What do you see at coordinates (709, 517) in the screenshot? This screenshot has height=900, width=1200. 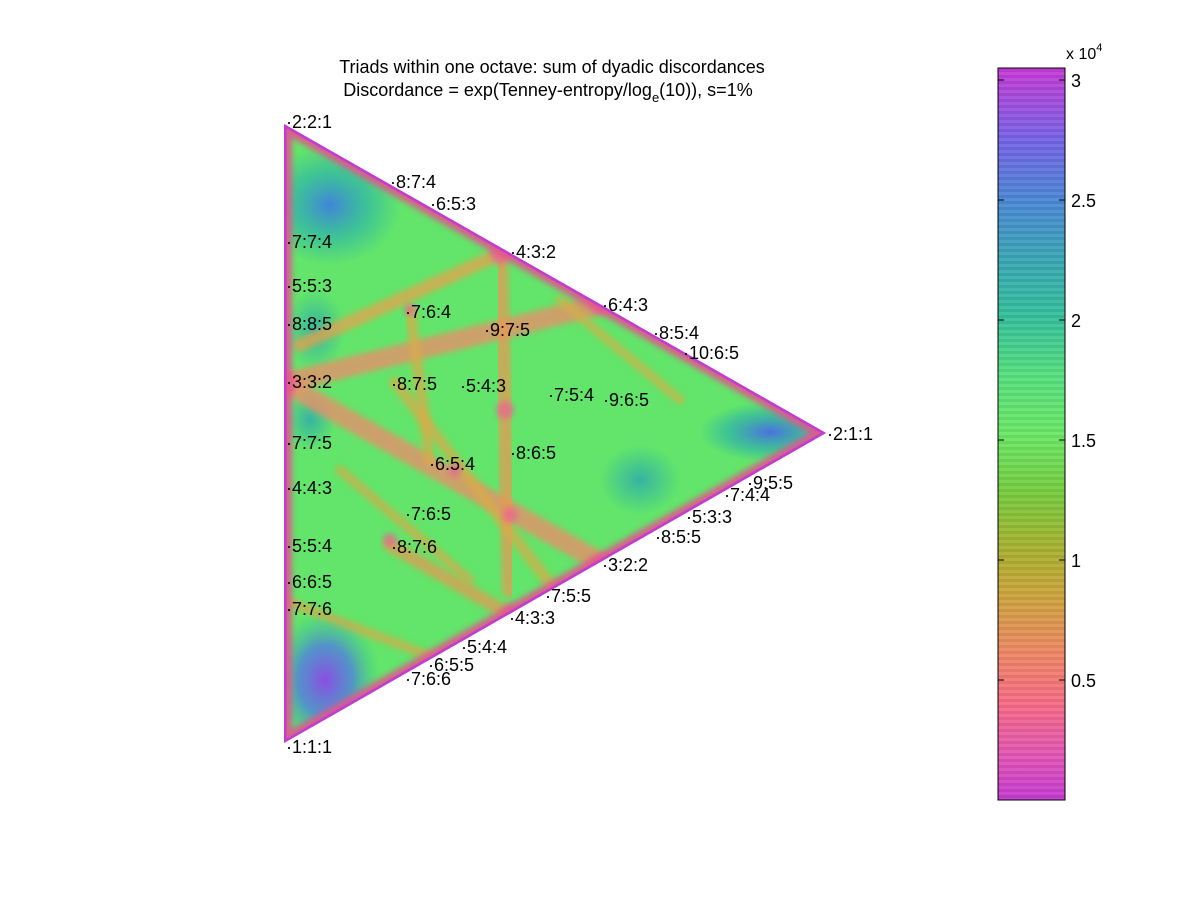 I see `triad-label: ·5:3:3` at bounding box center [709, 517].